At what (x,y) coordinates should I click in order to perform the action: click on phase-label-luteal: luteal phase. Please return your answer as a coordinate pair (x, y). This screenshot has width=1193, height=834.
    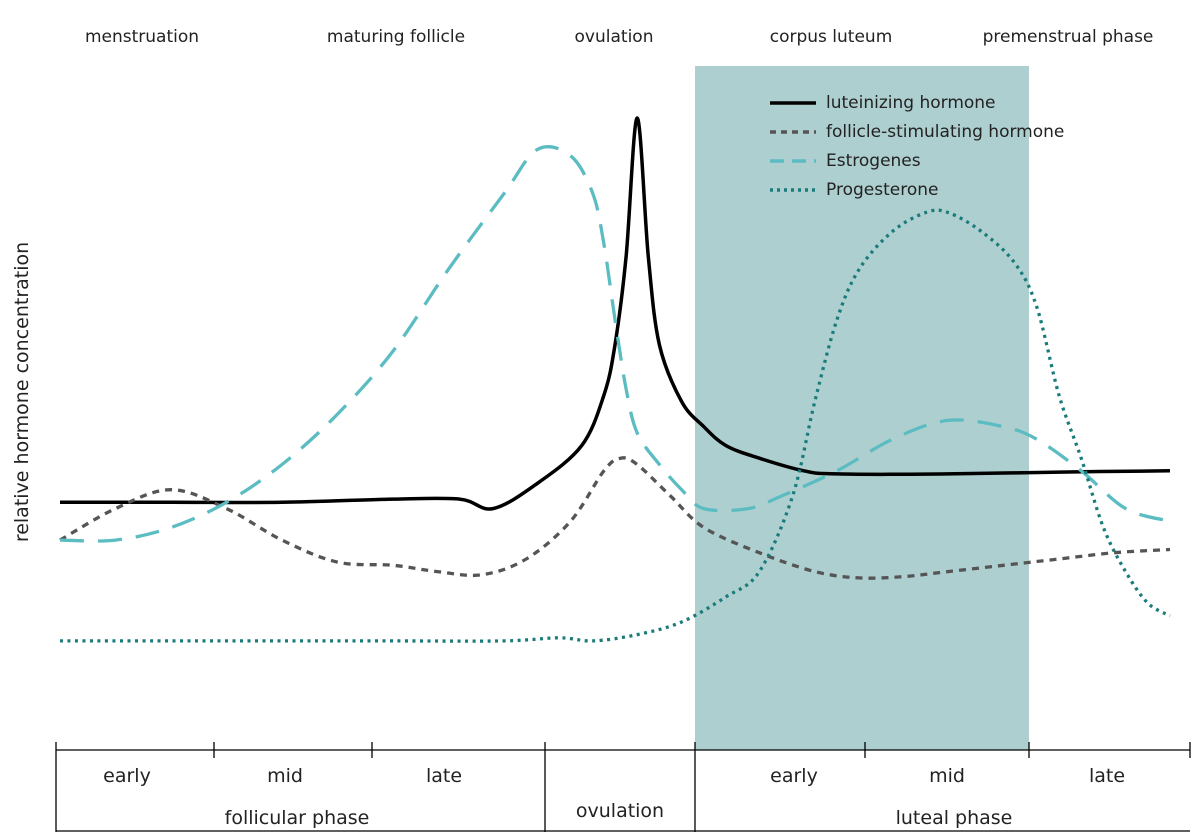
    Looking at the image, I should click on (954, 818).